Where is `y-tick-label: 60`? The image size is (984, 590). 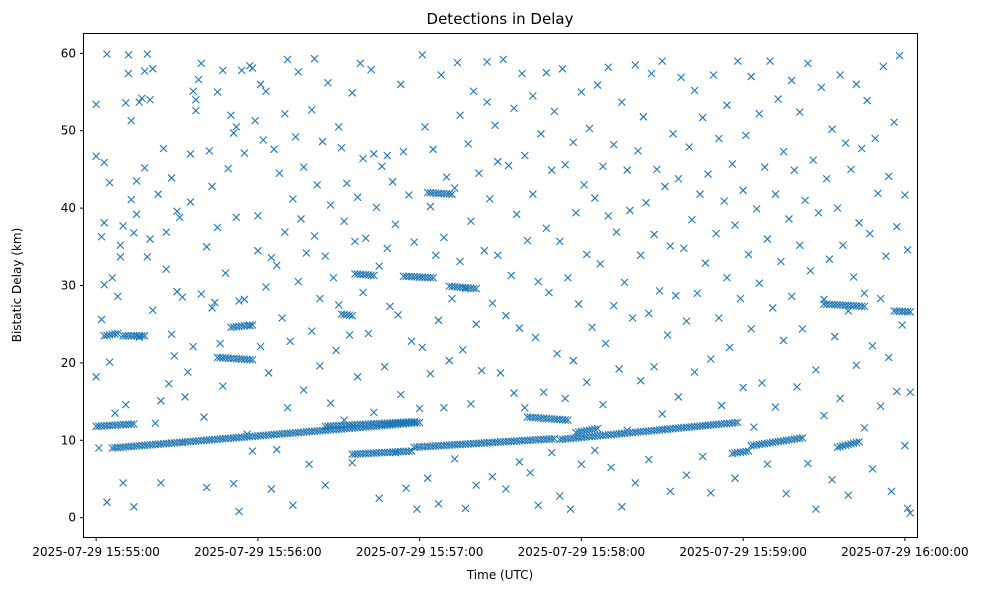 y-tick-label: 60 is located at coordinates (68, 53).